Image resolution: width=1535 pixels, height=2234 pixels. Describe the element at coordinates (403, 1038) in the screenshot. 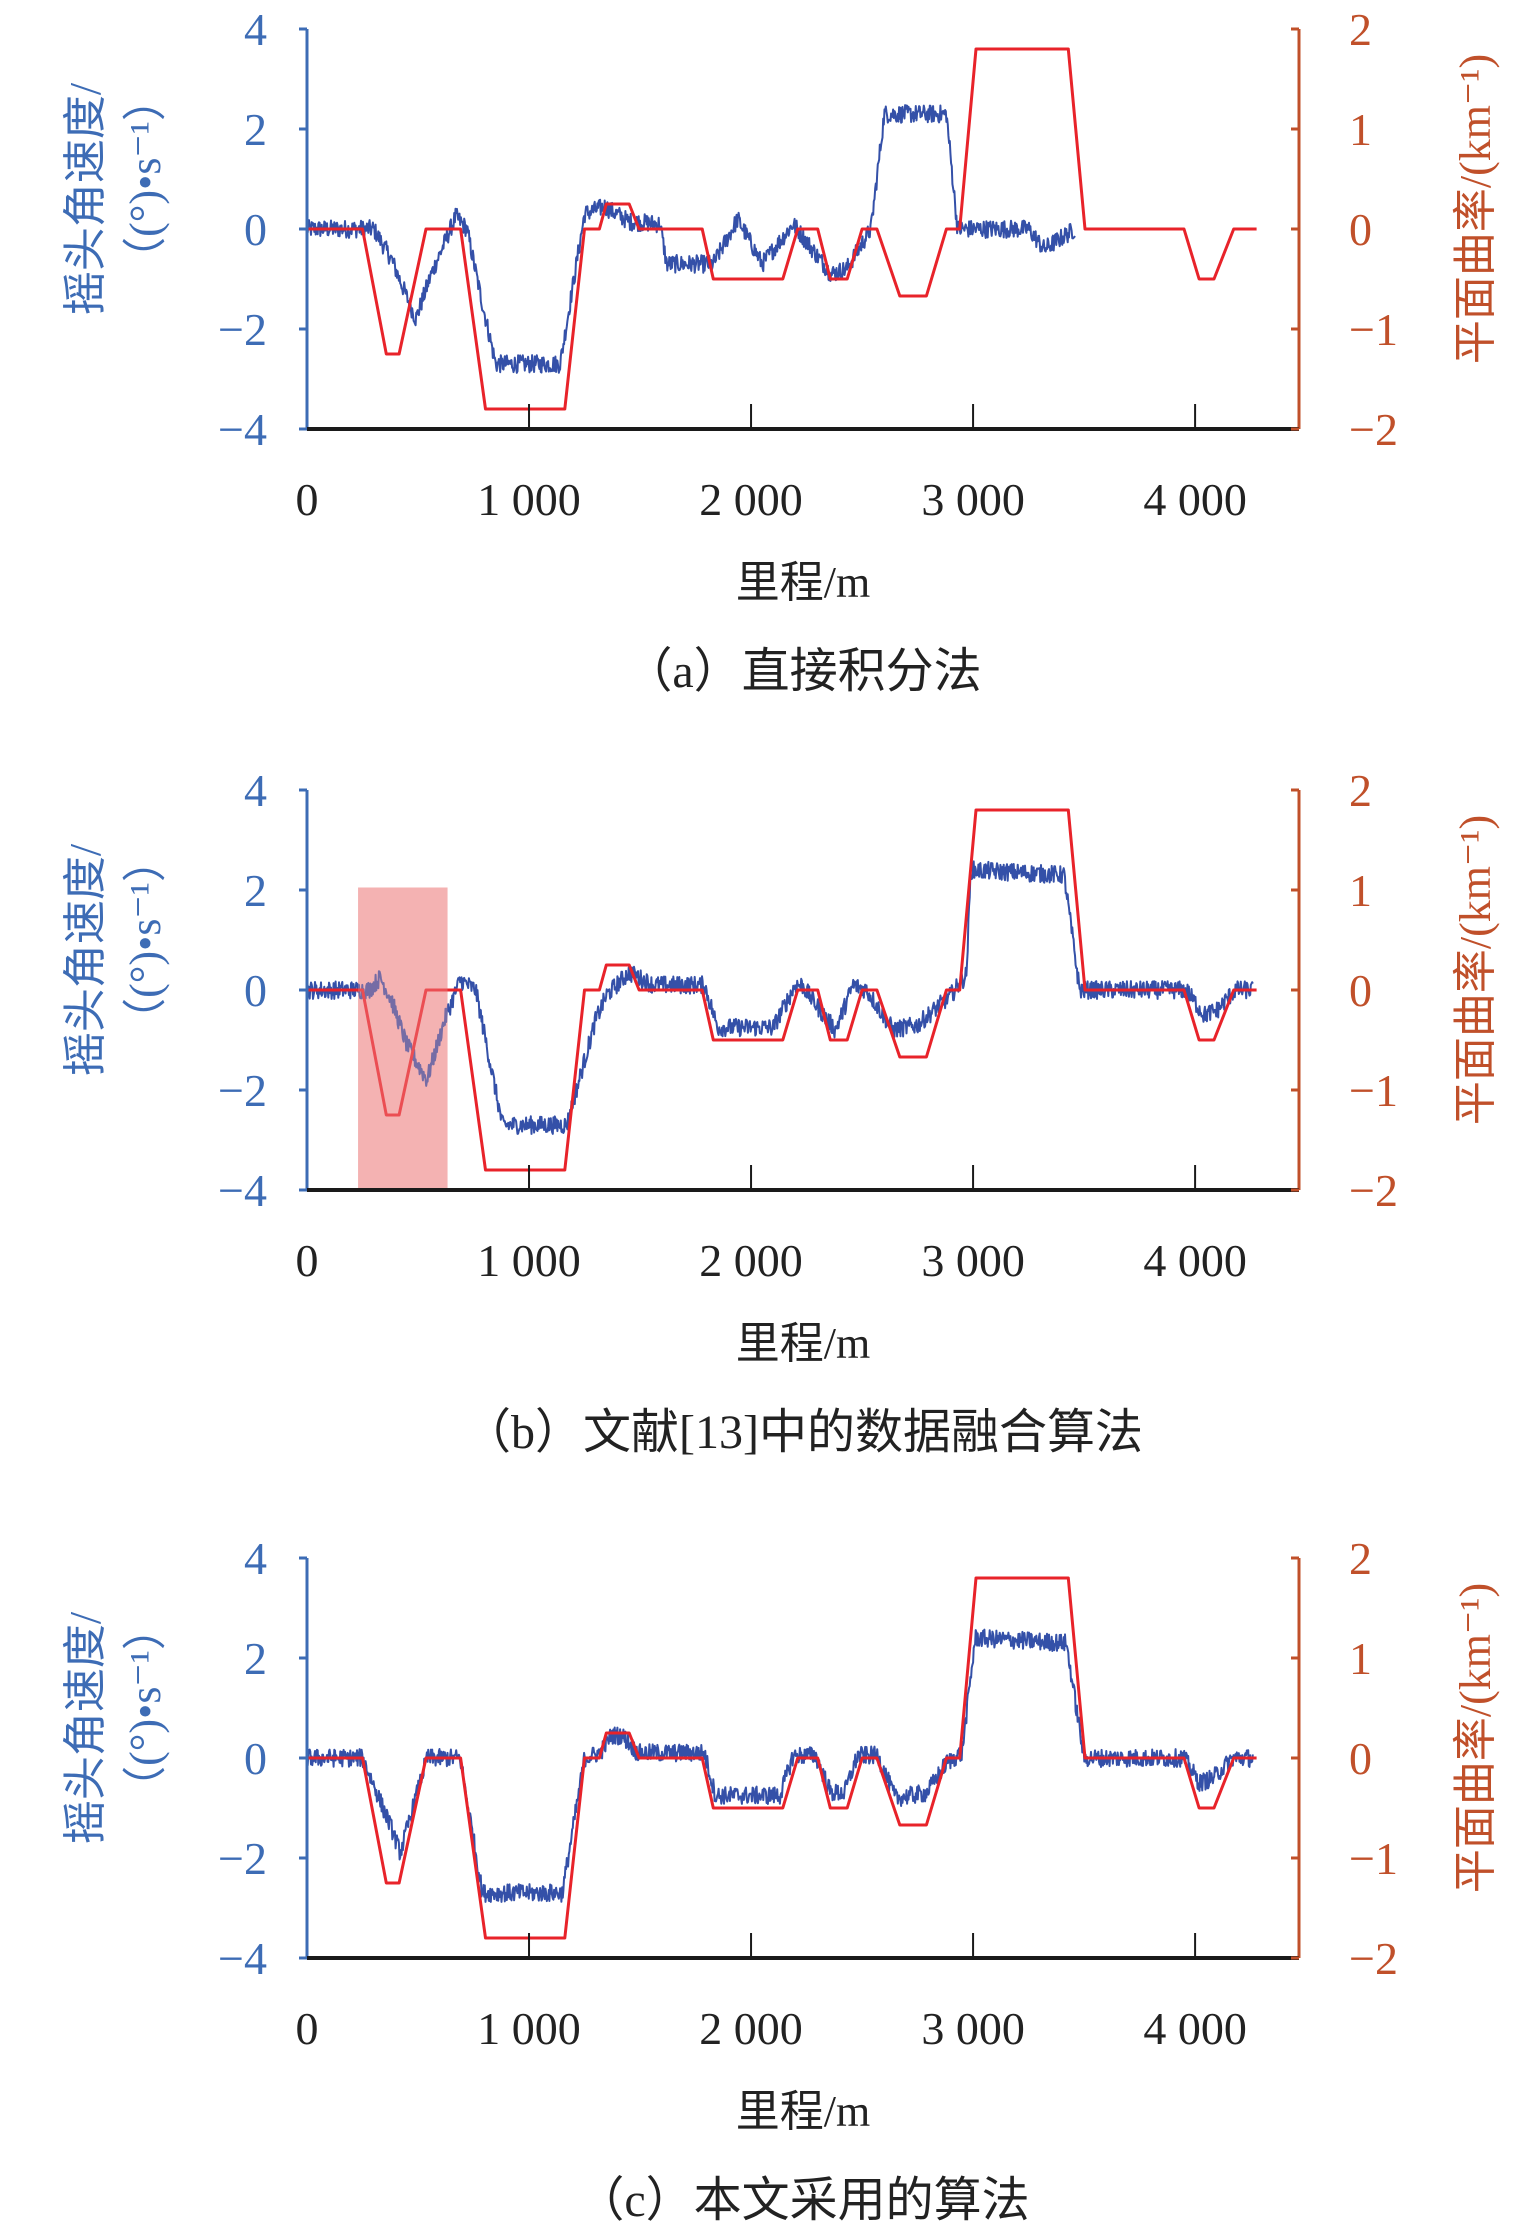

I see `highlight-overlay` at that location.